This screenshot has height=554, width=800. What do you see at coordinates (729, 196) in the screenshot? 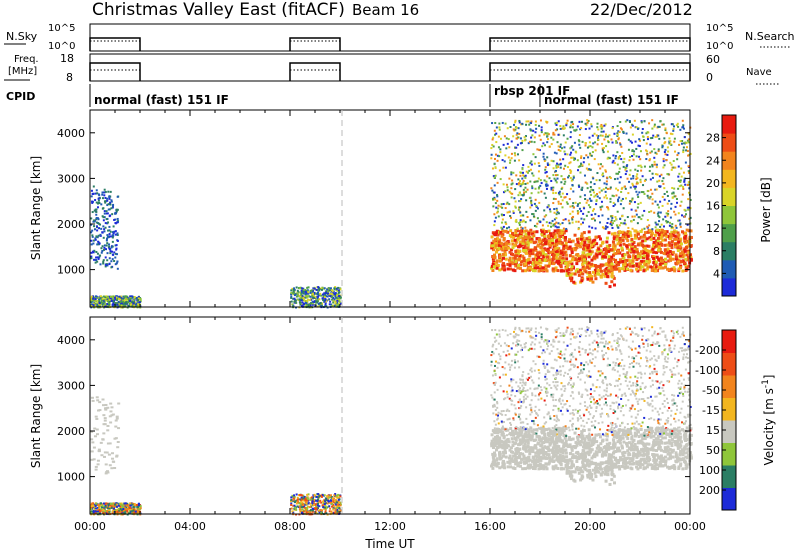
I see `colorbar-segment` at bounding box center [729, 196].